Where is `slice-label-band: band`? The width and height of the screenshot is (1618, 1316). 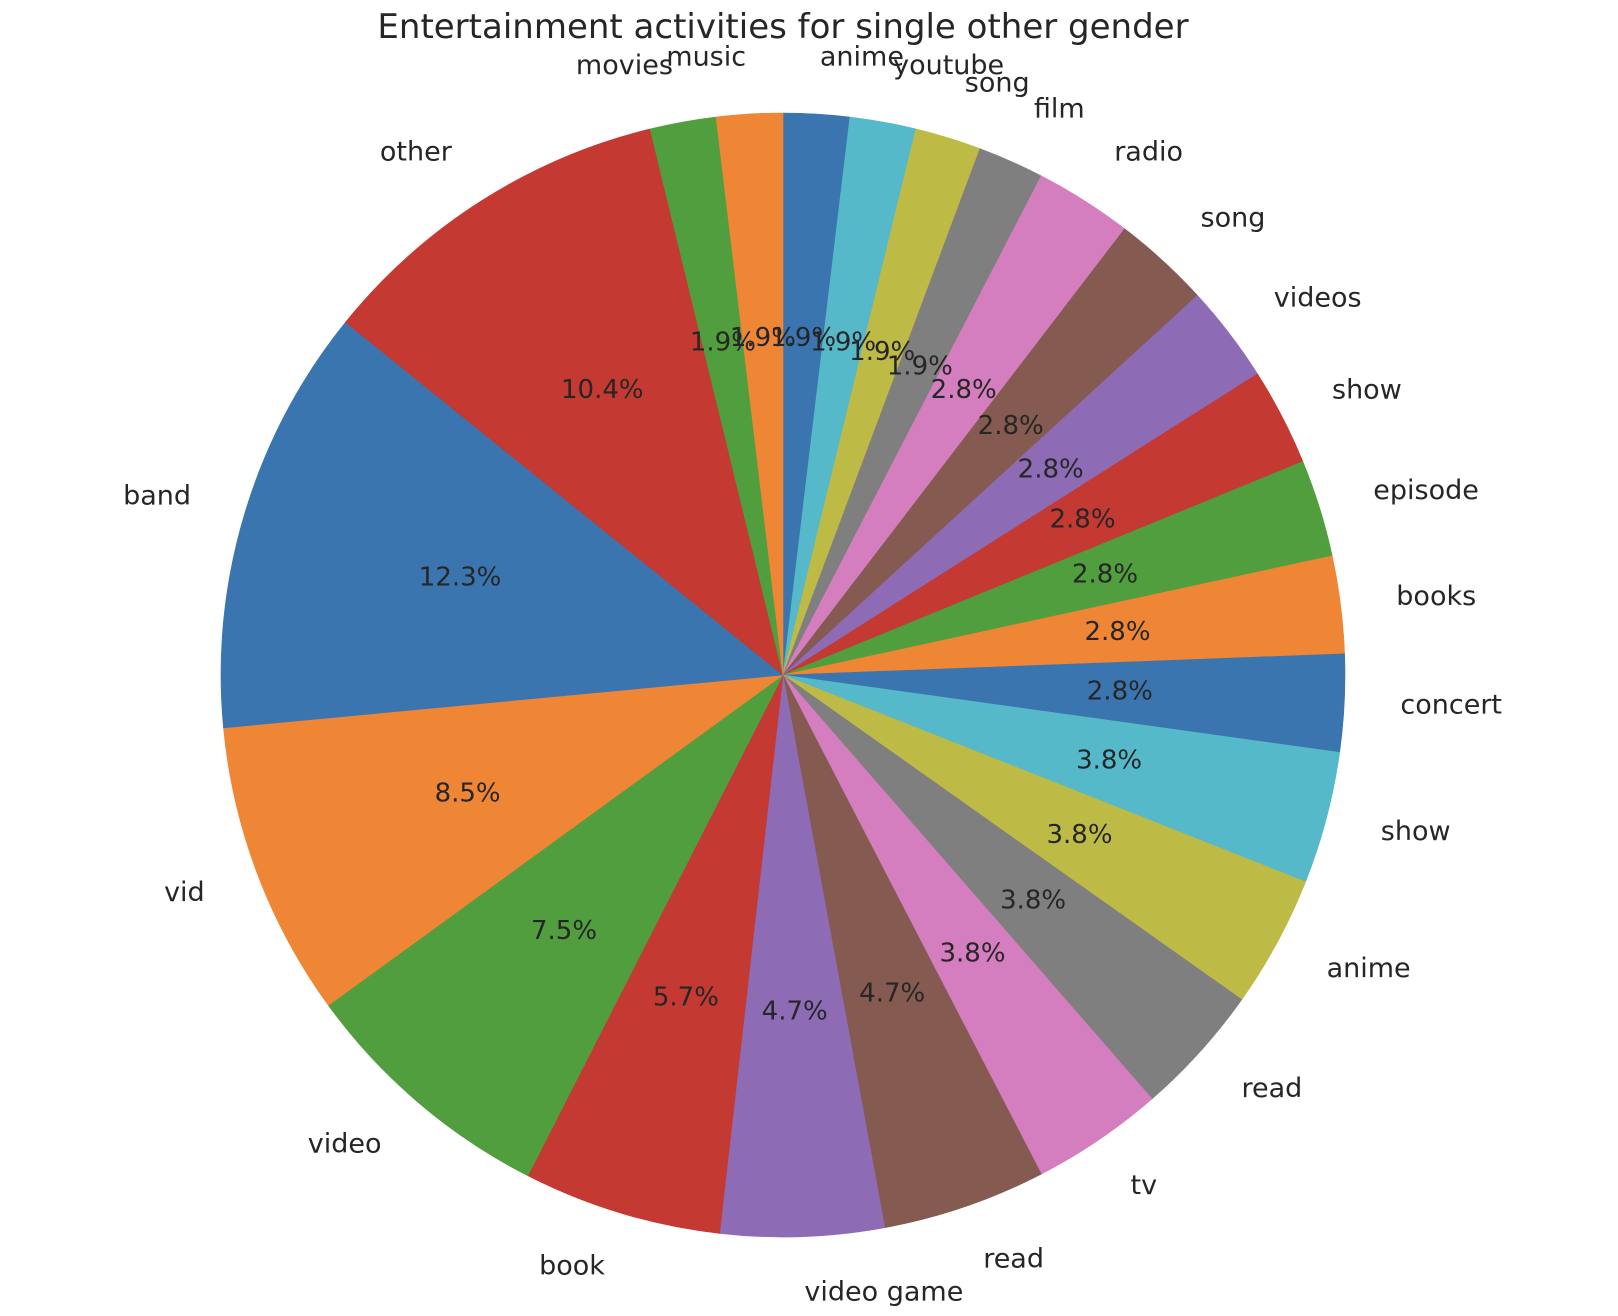 slice-label-band: band is located at coordinates (157, 495).